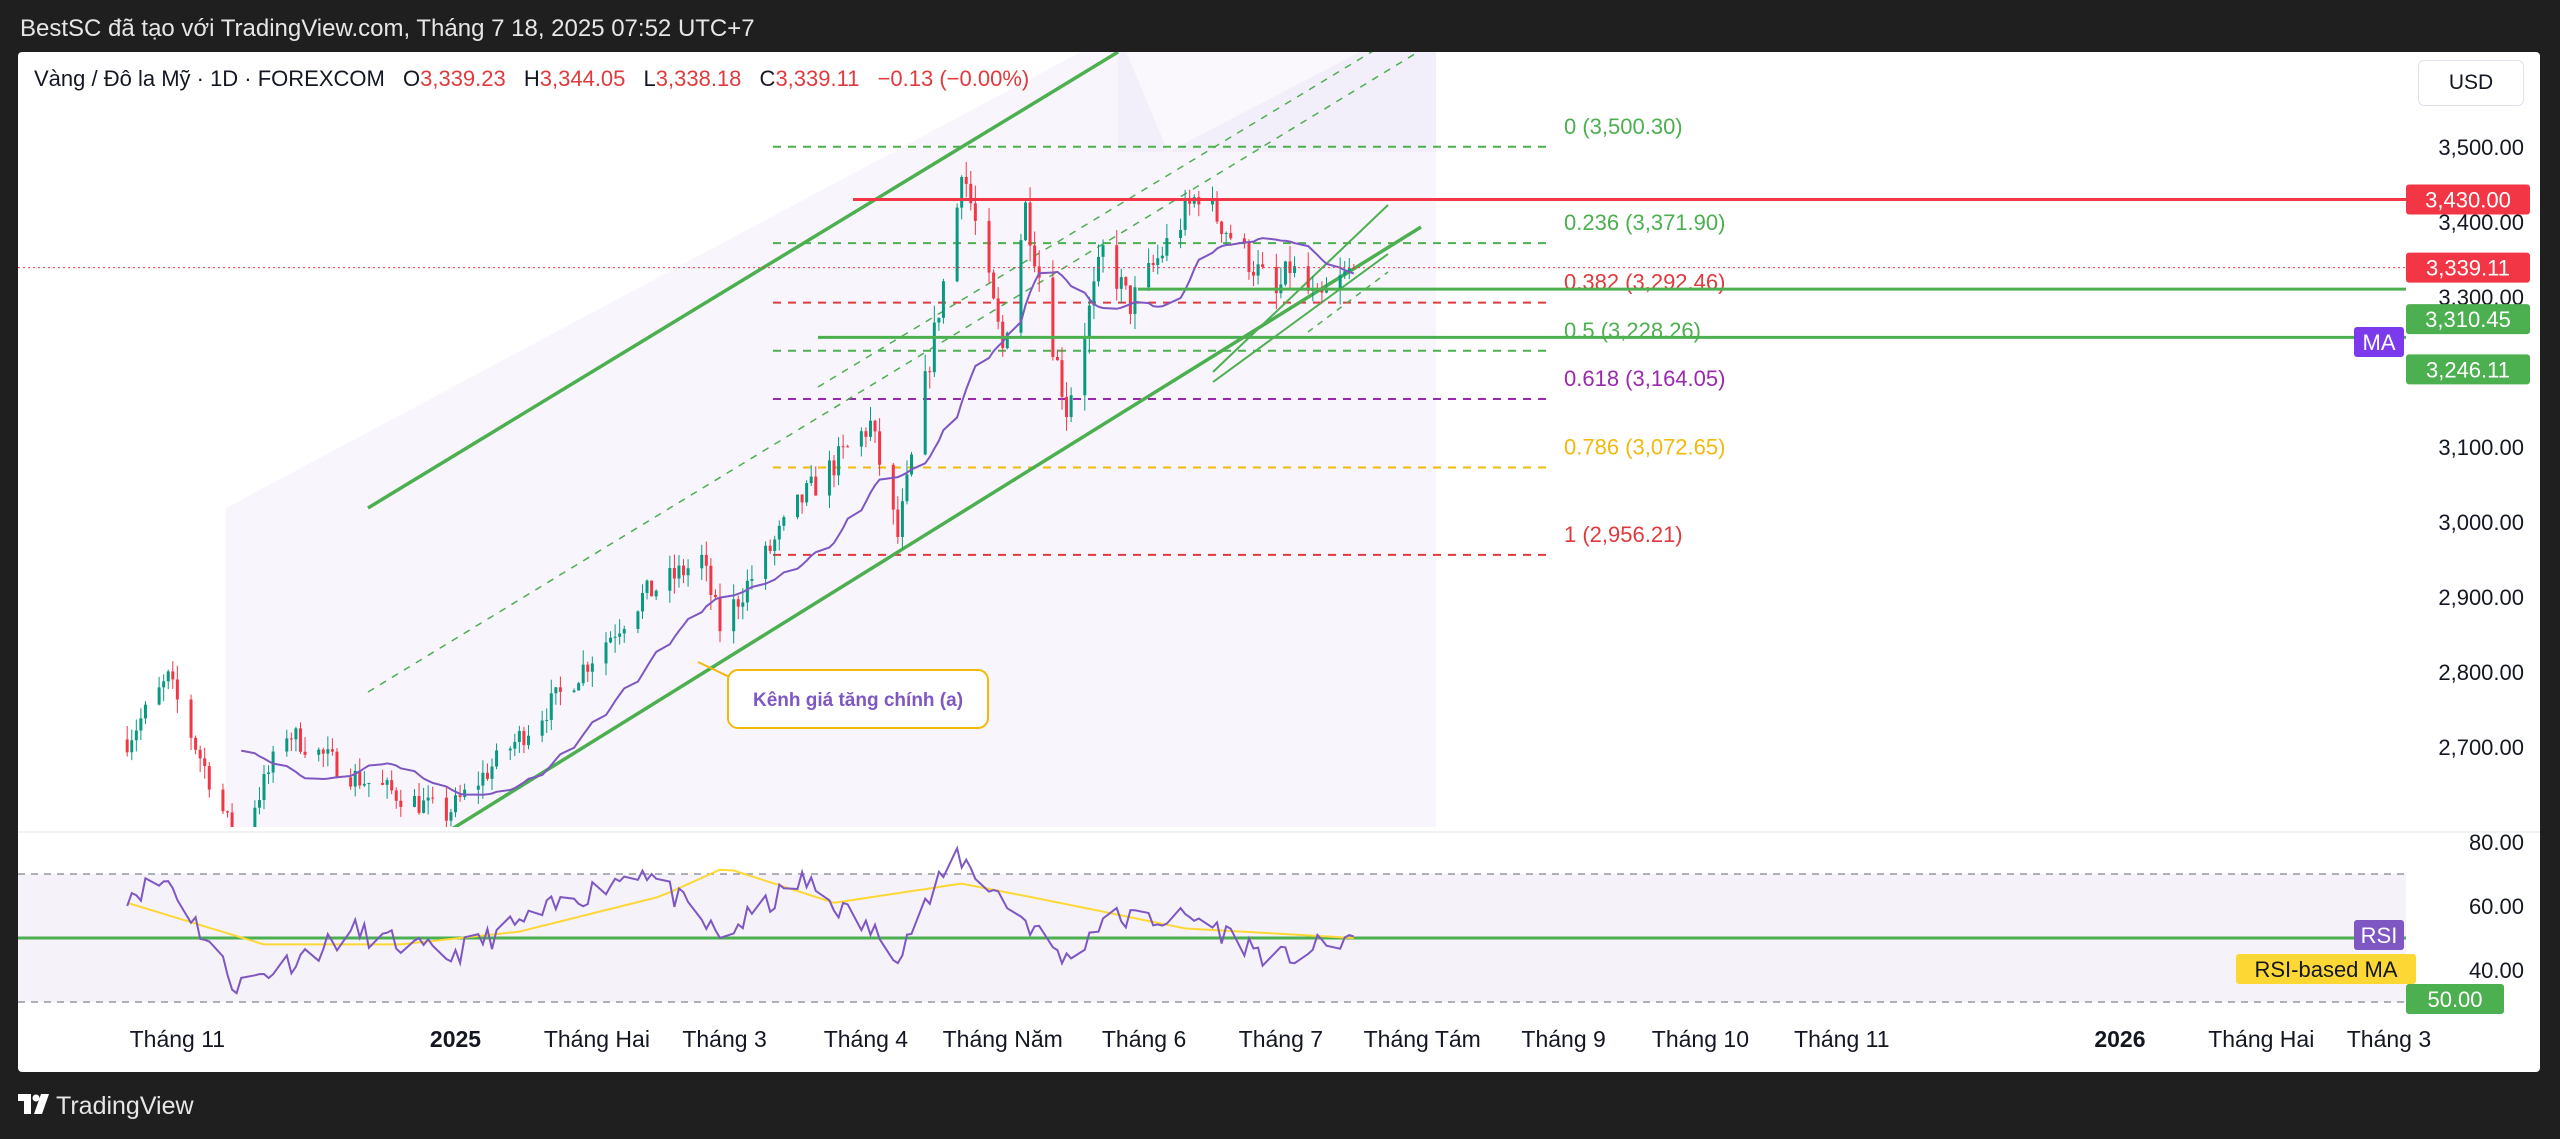 The width and height of the screenshot is (2560, 1139). Describe the element at coordinates (1644, 378) in the screenshot. I see `fib-level-label: 0.618 (3,164.05)` at that location.